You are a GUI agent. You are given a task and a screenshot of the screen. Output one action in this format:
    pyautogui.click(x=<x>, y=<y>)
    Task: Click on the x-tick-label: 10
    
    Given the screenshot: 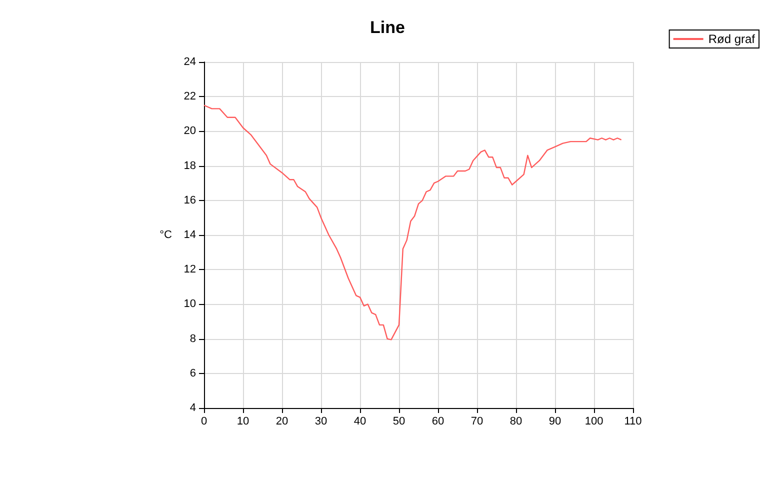 What is the action you would take?
    pyautogui.click(x=243, y=422)
    